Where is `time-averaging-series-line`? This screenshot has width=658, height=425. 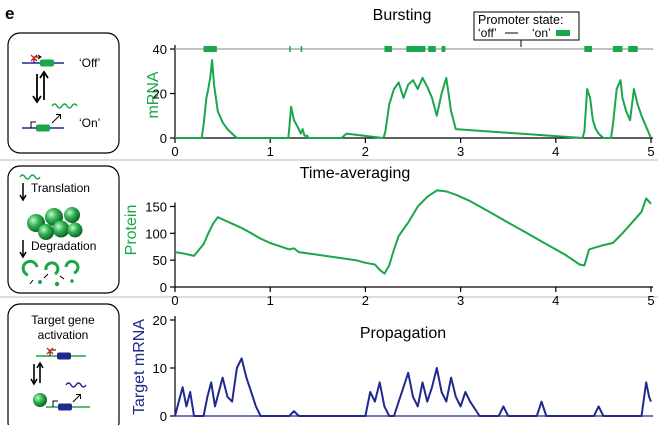
time-averaging-series-line is located at coordinates (413, 232).